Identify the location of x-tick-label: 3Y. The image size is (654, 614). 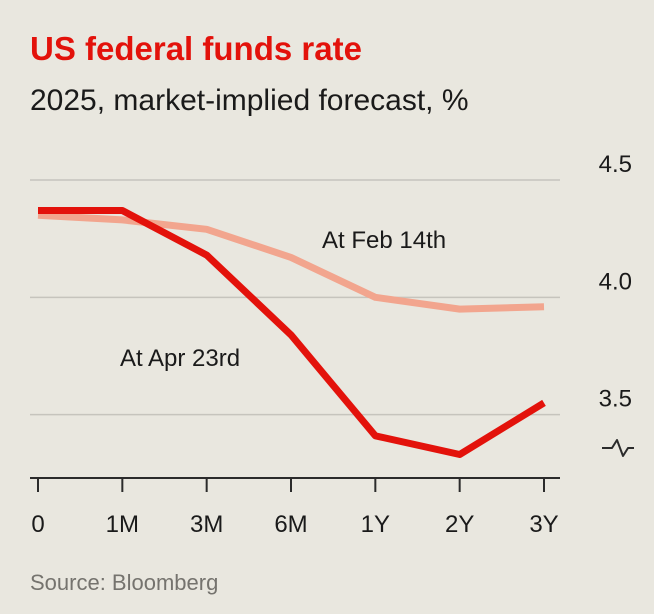
(543, 524).